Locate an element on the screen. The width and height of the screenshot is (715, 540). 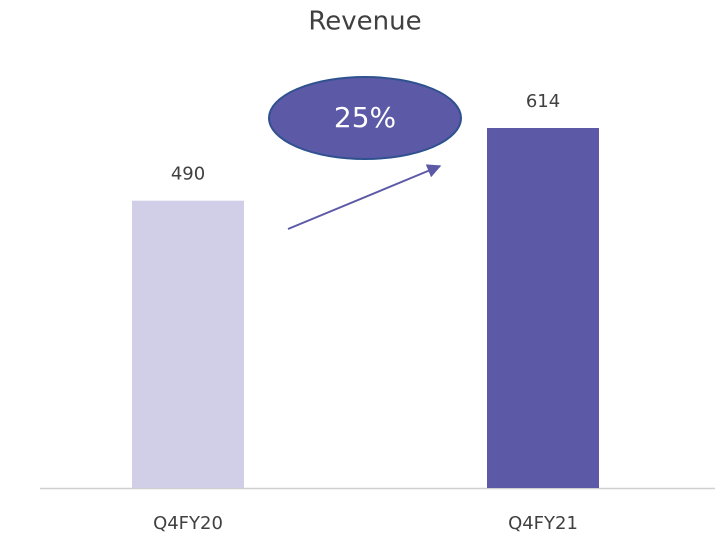
x-tick-label: Q4FY21 is located at coordinates (543, 523).